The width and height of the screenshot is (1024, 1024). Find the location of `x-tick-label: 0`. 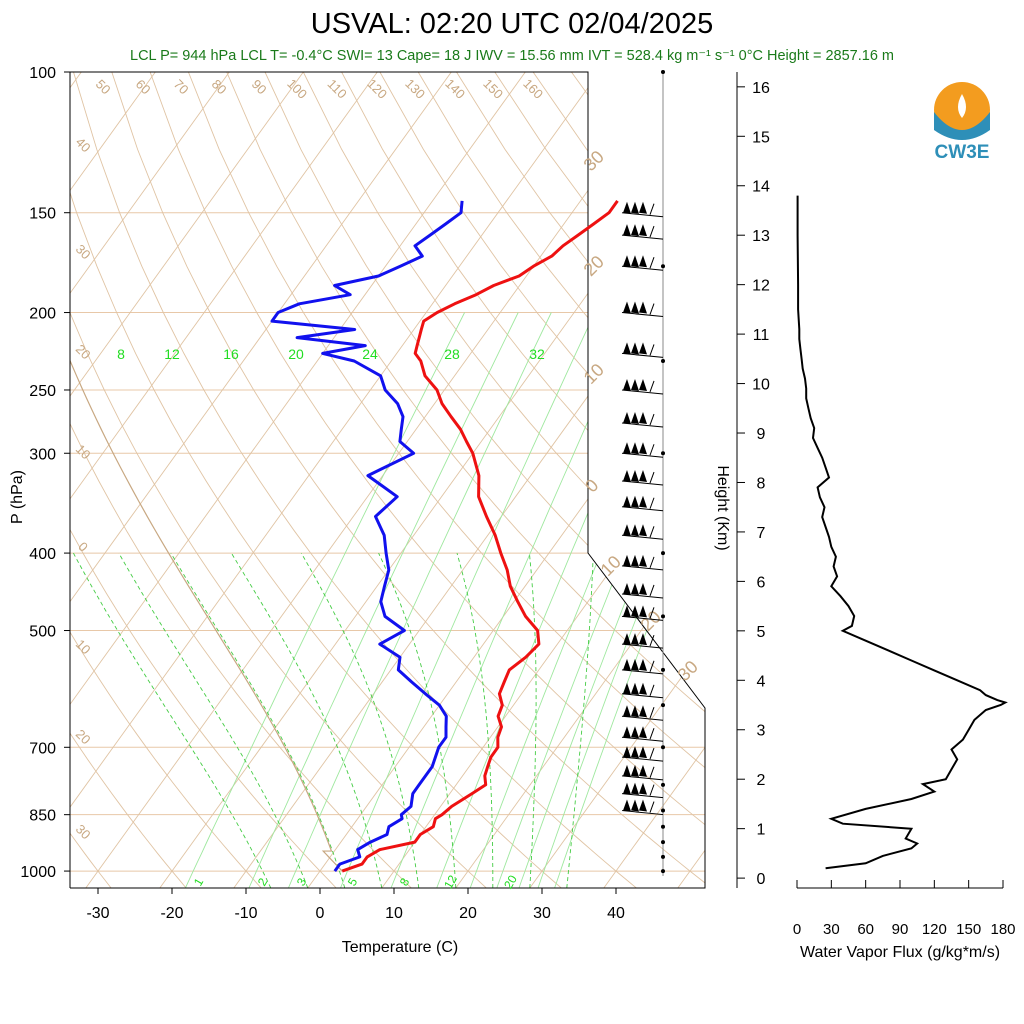

x-tick-label: 0 is located at coordinates (320, 913).